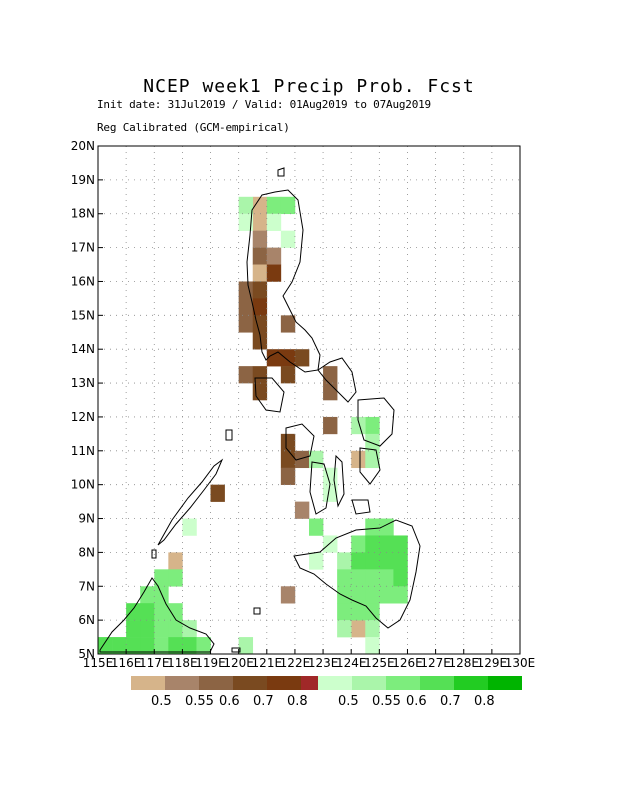 This screenshot has width=618, height=800. Describe the element at coordinates (416, 701) in the screenshot. I see `wet-legend-label: 0.6` at that location.